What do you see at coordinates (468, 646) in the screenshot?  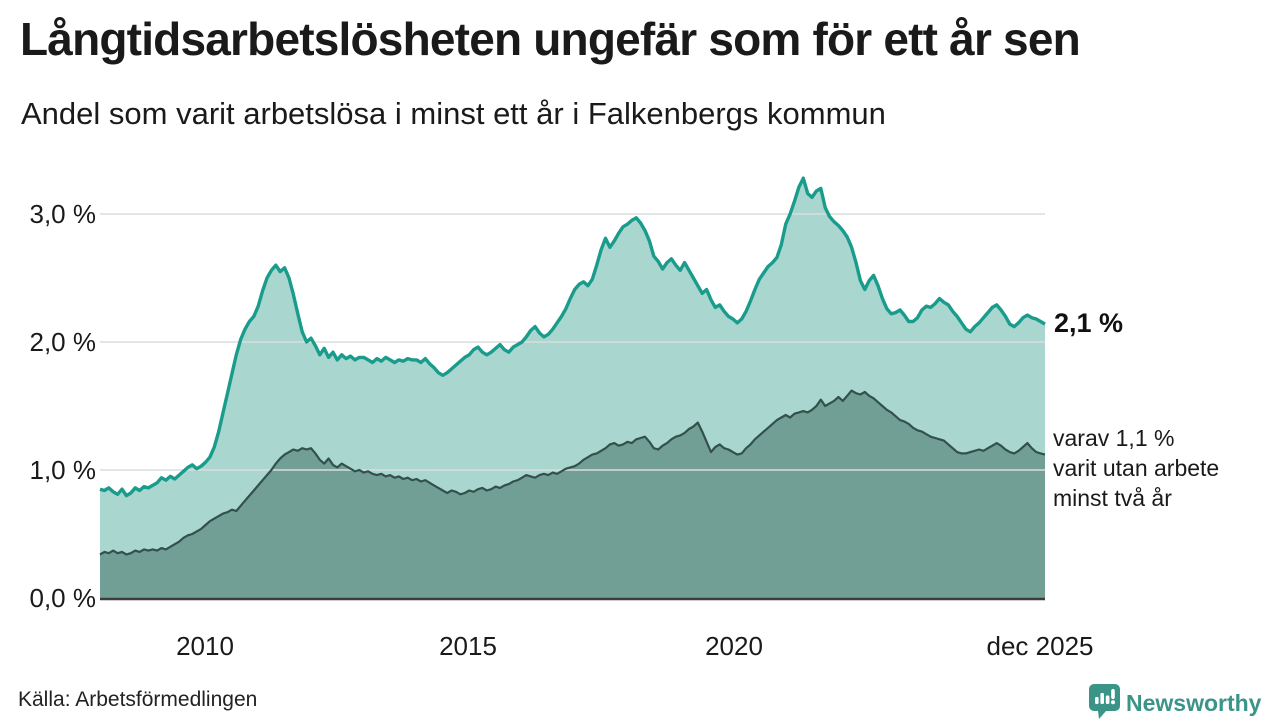 I see `x-axis-tick-2015: 2015` at bounding box center [468, 646].